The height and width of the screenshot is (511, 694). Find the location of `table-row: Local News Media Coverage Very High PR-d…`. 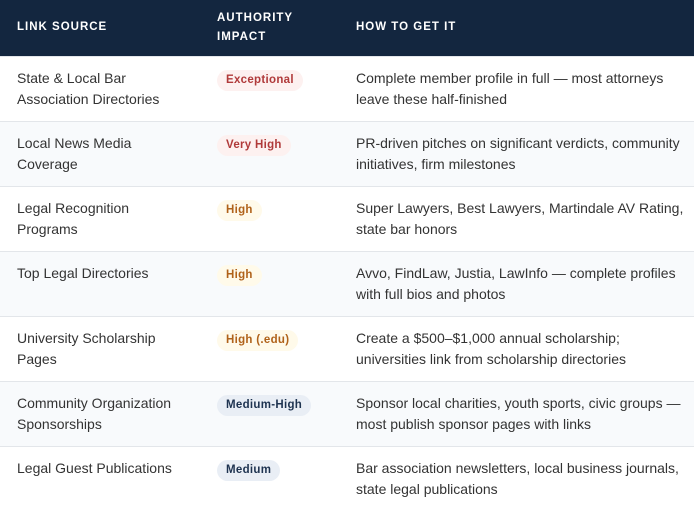

table-row: Local News Media Coverage Very High PR-d… is located at coordinates (347, 153).